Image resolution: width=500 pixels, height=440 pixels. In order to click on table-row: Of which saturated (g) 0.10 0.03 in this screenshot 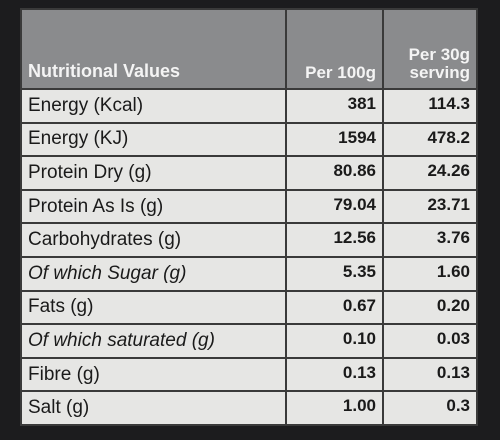, I will do `click(249, 341)`.